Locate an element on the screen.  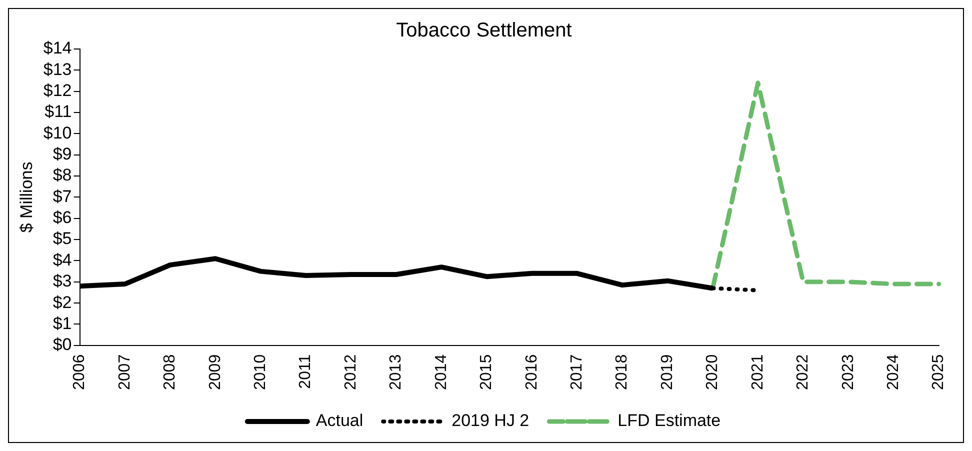
x-tick-label: 2017 is located at coordinates (577, 372).